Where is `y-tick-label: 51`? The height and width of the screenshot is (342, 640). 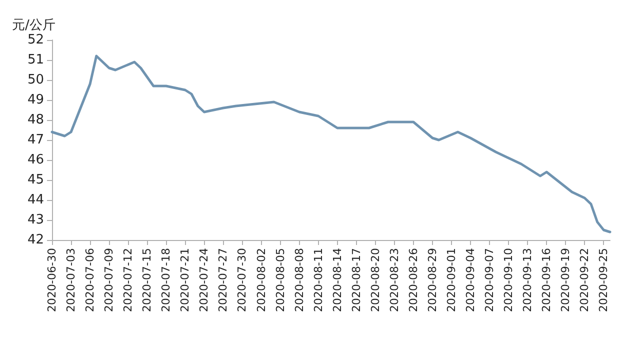 y-tick-label: 51 is located at coordinates (35, 60).